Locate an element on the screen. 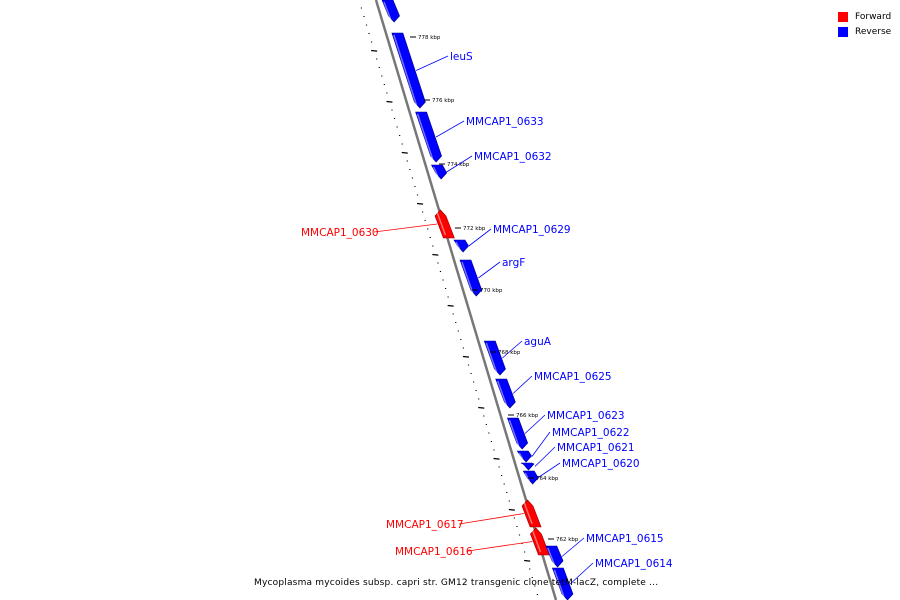 The height and width of the screenshot is (600, 900). gene-arrow-aguA is located at coordinates (494, 358).